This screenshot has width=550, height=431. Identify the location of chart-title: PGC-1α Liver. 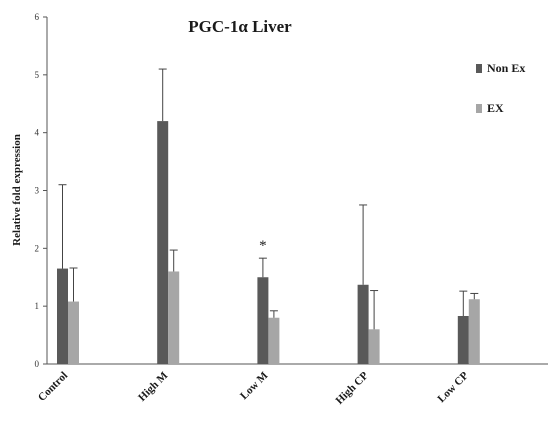
(240, 26).